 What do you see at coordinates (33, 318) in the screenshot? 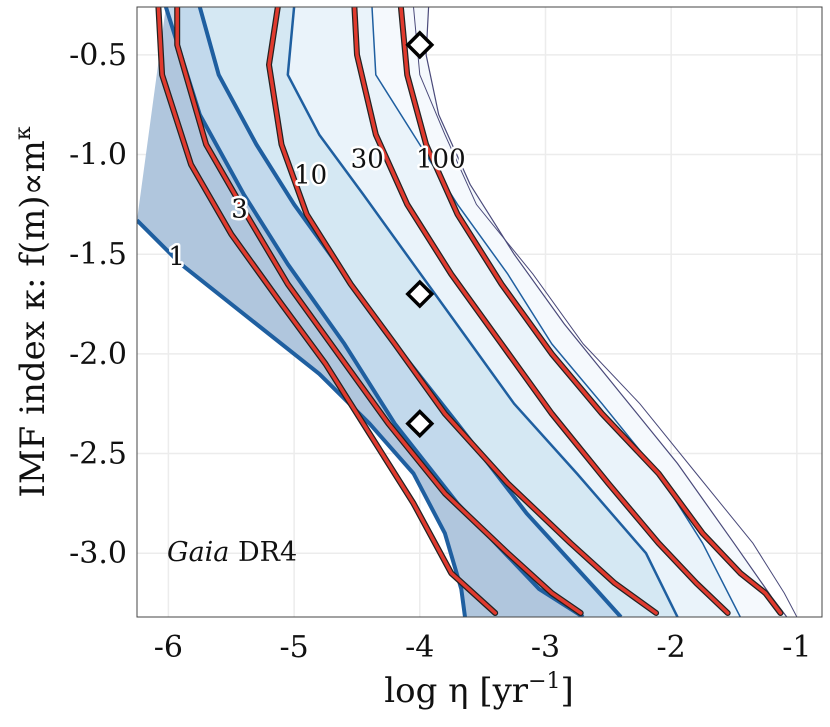
I see `y-axis-label-main: IMF index κ: f(m)∝m` at bounding box center [33, 318].